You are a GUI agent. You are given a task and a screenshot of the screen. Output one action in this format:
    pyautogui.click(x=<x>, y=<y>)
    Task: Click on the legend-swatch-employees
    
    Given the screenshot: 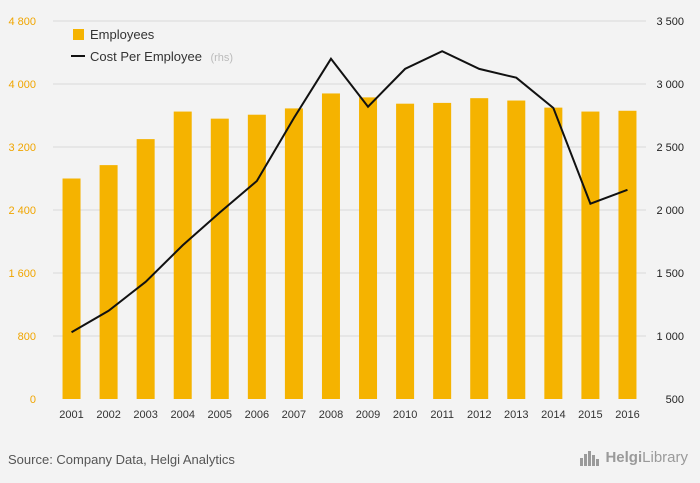 What is the action you would take?
    pyautogui.click(x=78, y=34)
    